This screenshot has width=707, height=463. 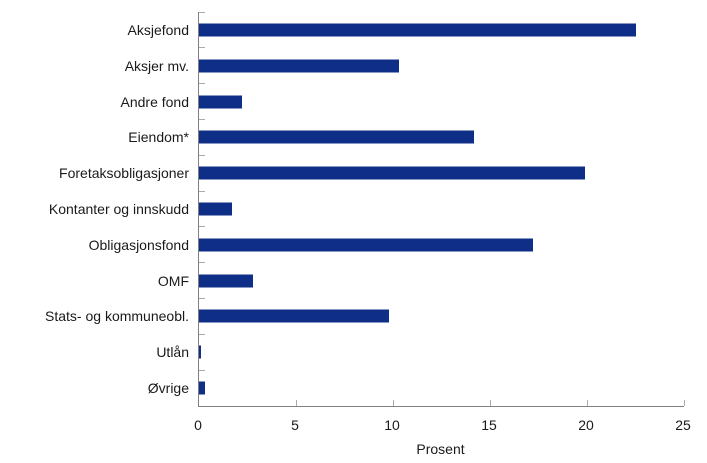 What do you see at coordinates (586, 425) in the screenshot?
I see `x-axis-tick-label: 20` at bounding box center [586, 425].